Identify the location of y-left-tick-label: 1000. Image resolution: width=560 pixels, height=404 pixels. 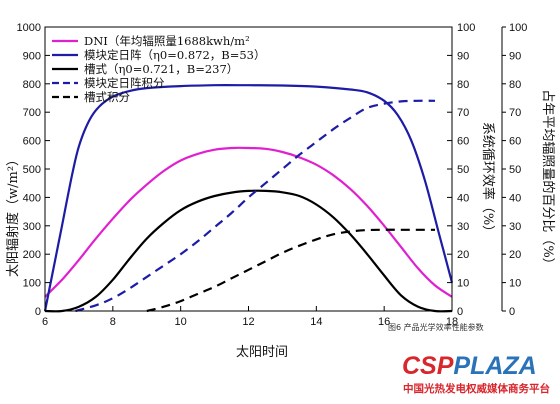
(29, 28).